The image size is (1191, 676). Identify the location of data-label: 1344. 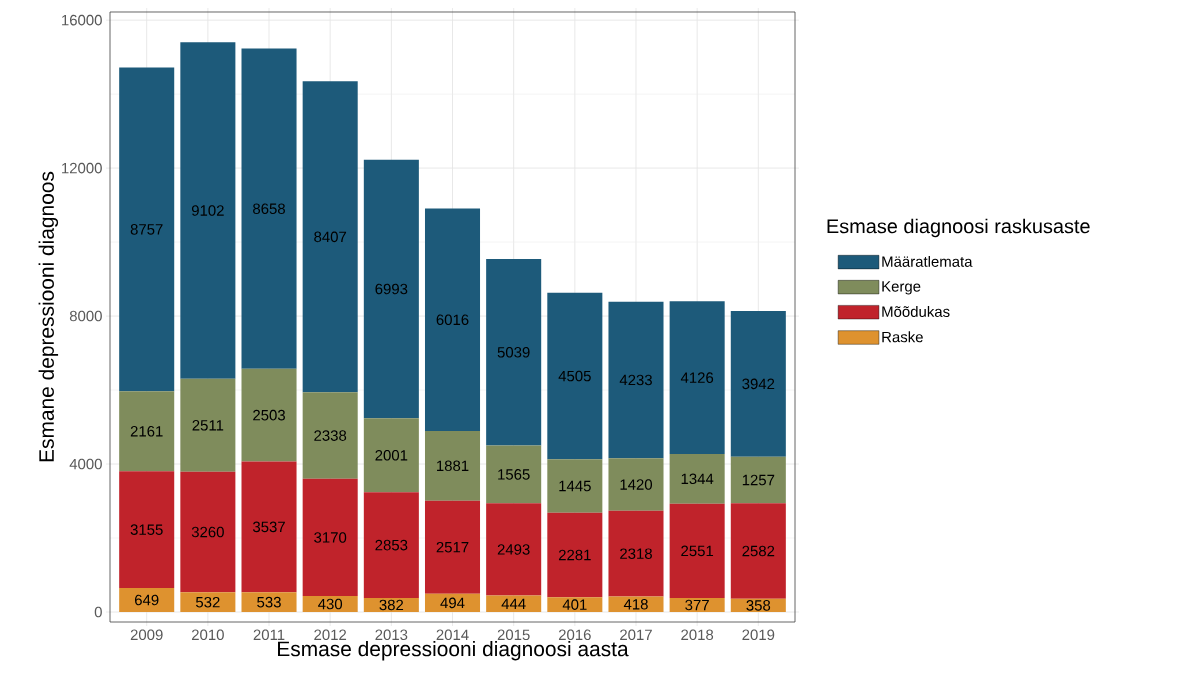
(697, 479).